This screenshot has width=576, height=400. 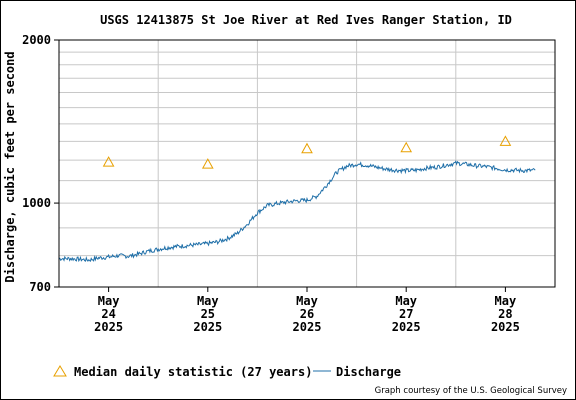 What do you see at coordinates (406, 314) in the screenshot?
I see `x-tick-label: 27` at bounding box center [406, 314].